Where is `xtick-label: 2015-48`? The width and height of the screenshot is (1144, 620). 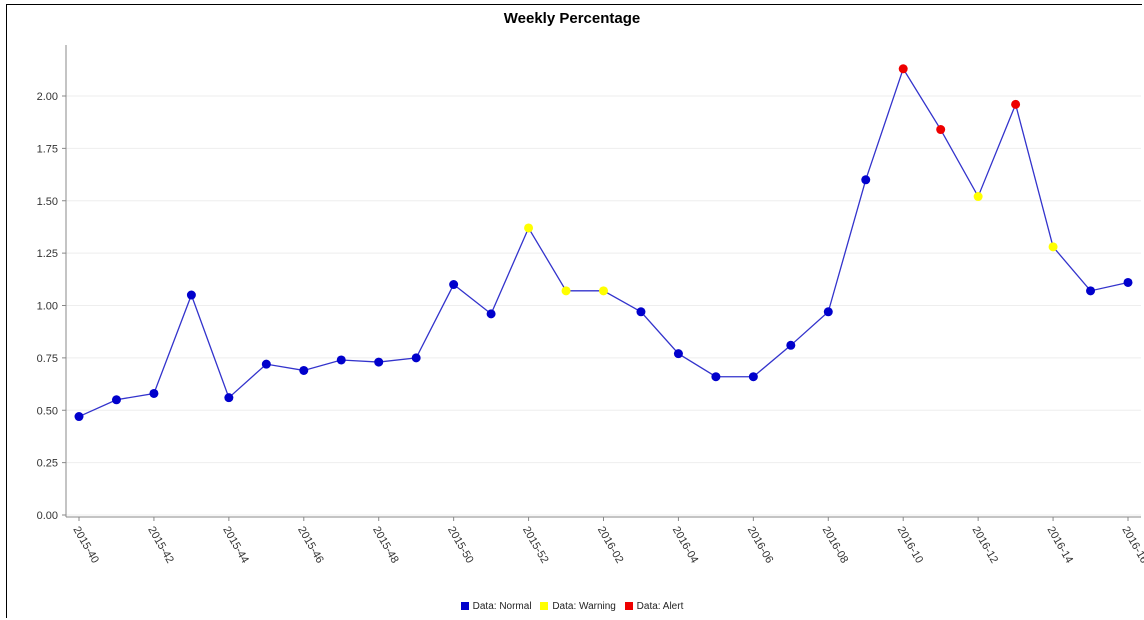
xtick-label: 2015-48 is located at coordinates (385, 545).